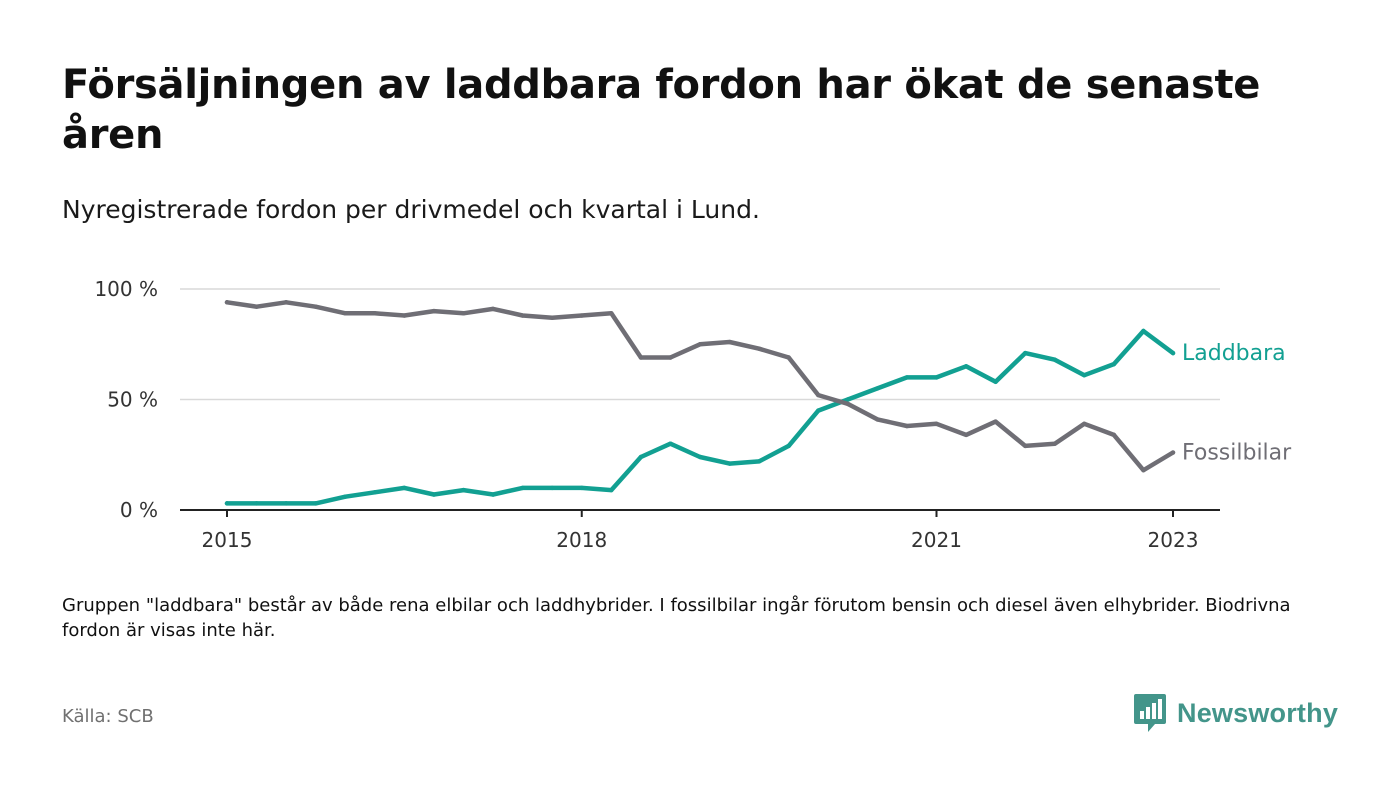 This screenshot has width=1400, height=793. Describe the element at coordinates (227, 540) in the screenshot. I see `x-tick-label-2015: 2015` at that location.